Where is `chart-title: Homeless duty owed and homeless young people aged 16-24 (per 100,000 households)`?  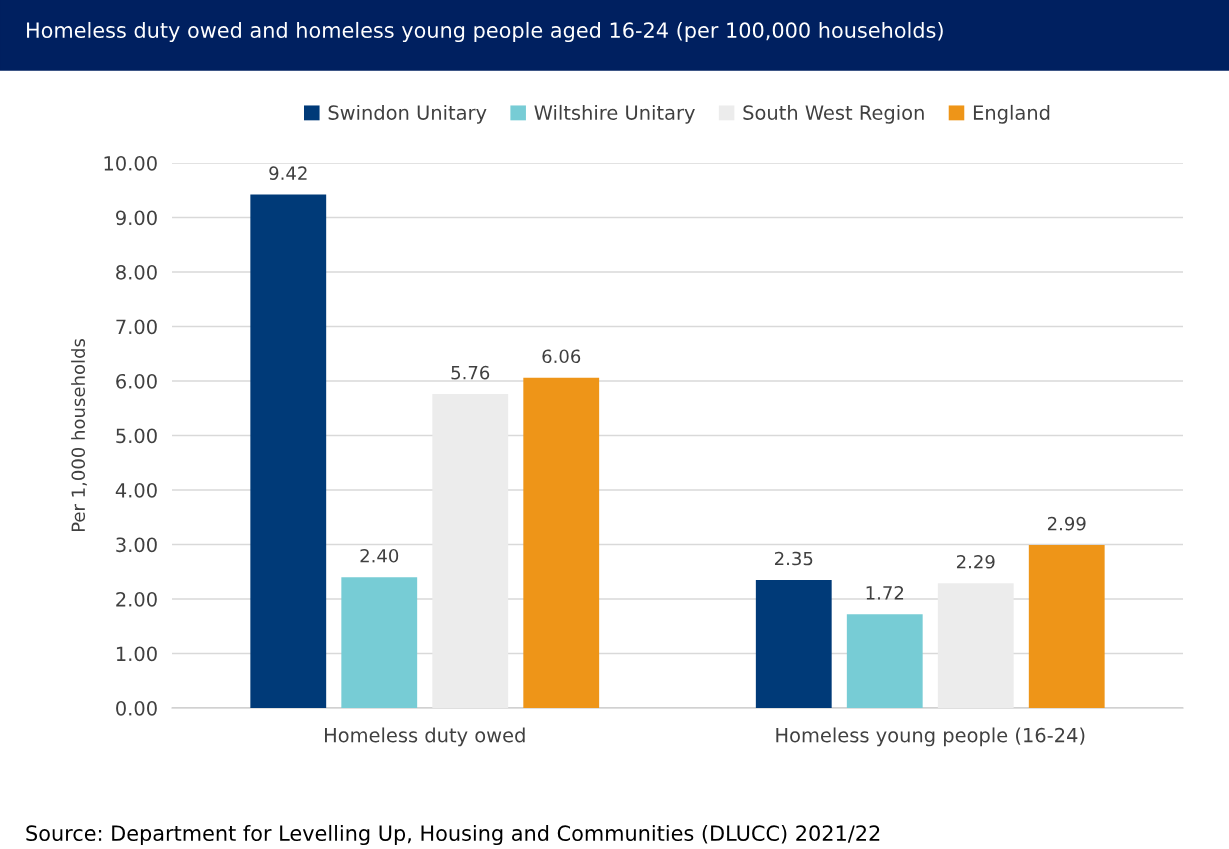 chart-title: Homeless duty owed and homeless young people aged 16-24 (per 100,000 households) is located at coordinates (485, 32).